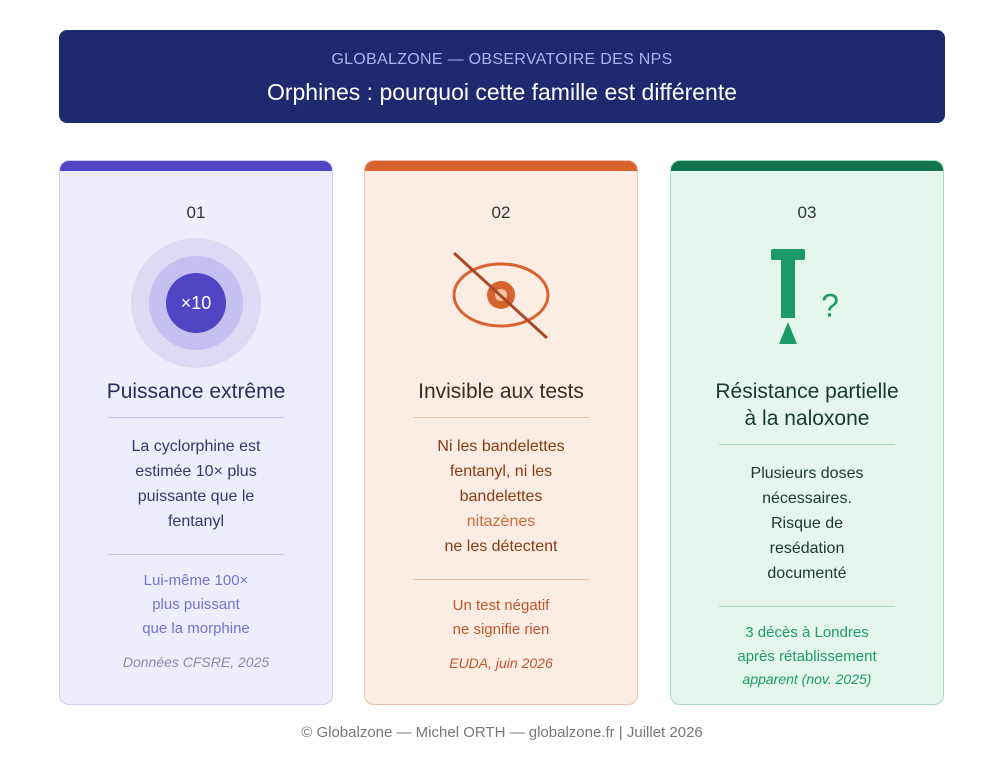 This screenshot has height=768, width=1004. Describe the element at coordinates (807, 473) in the screenshot. I see `text-line: Plusieurs doses` at that location.